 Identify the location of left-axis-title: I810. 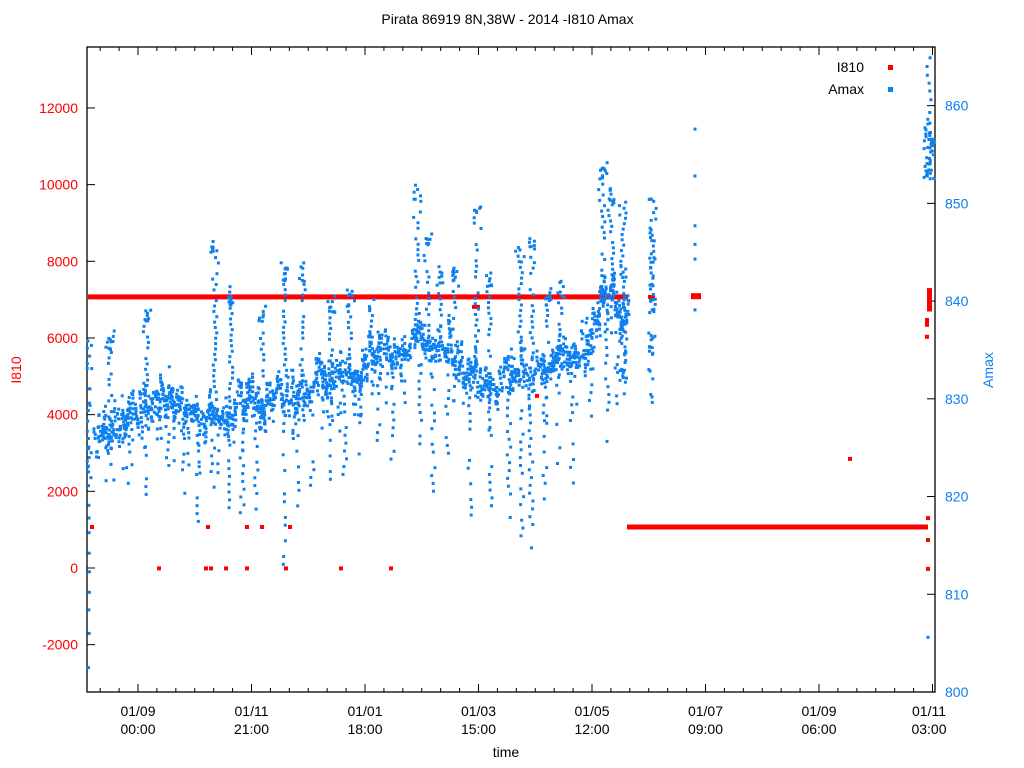
(16, 370).